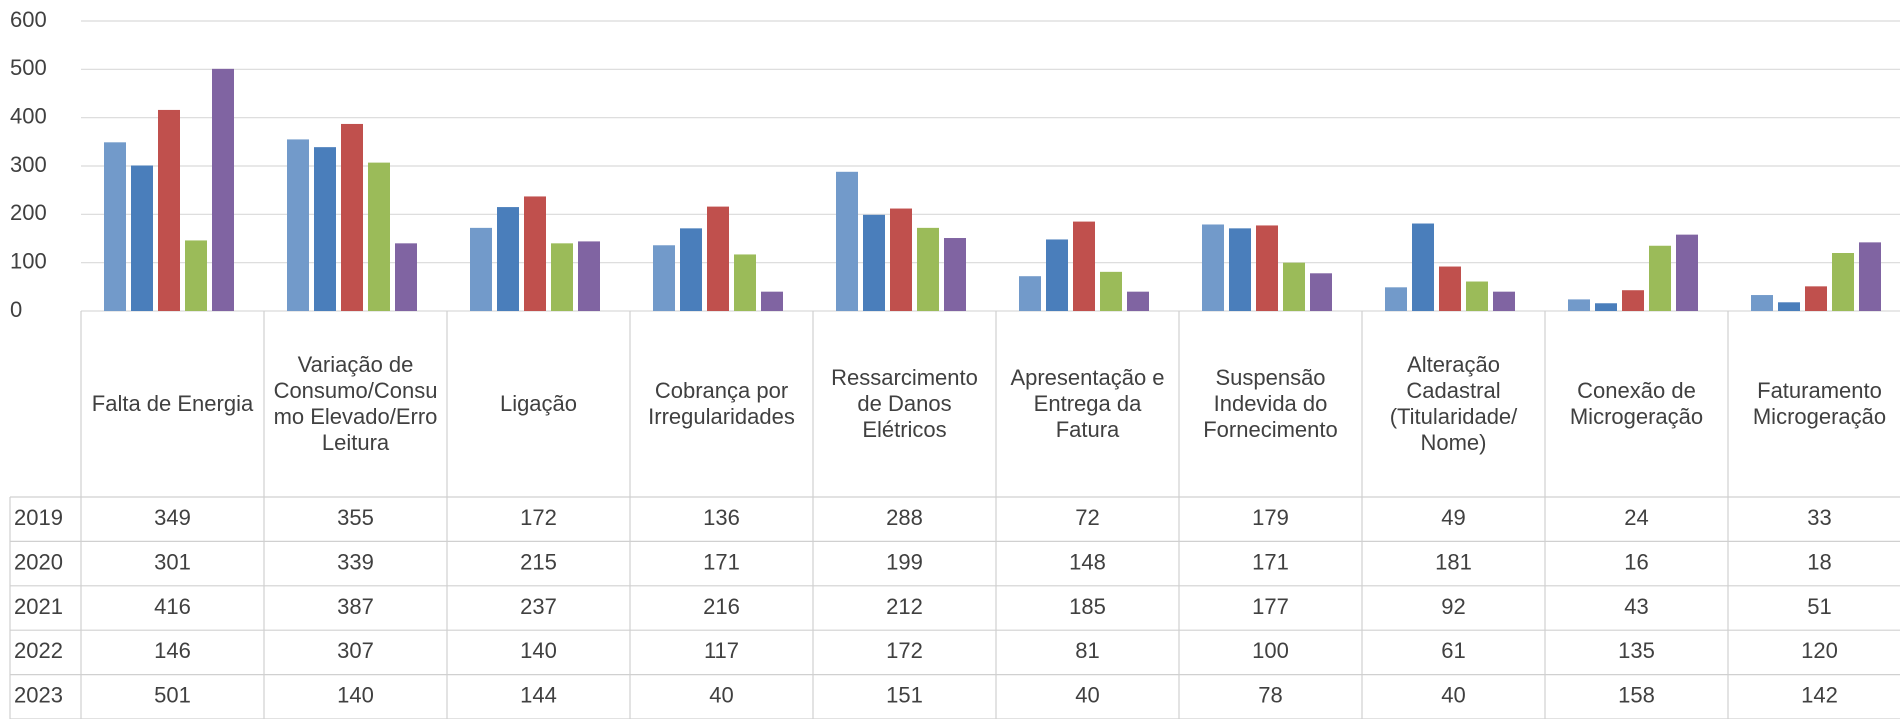  I want to click on y-tick-label: 100, so click(28, 260).